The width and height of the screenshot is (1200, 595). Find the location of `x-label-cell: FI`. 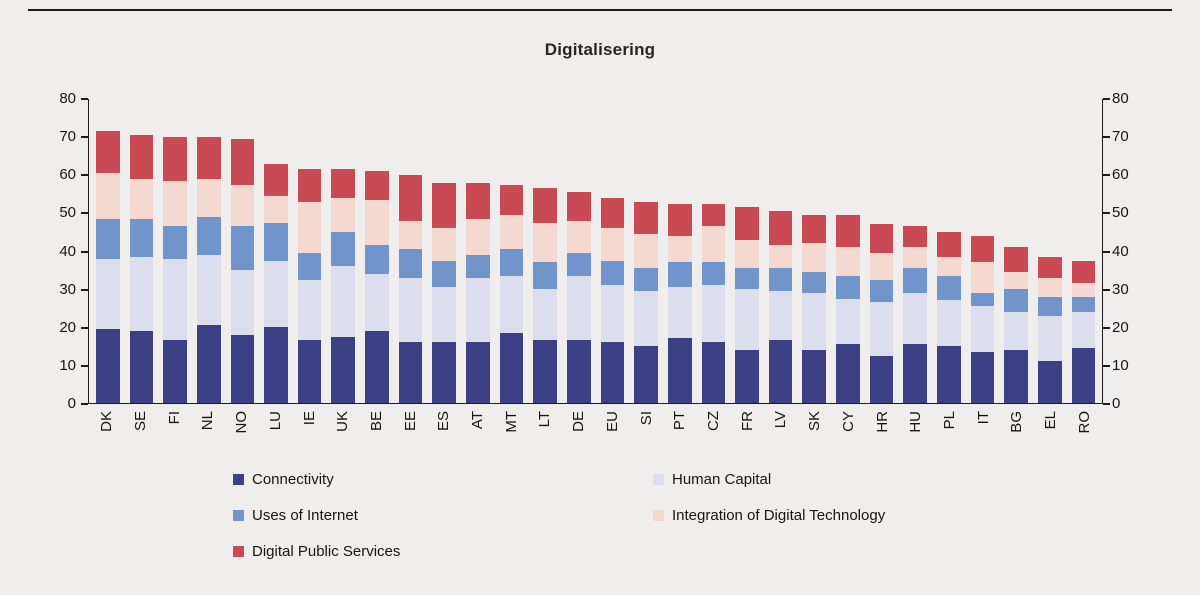

x-label-cell: FI is located at coordinates (174, 421).